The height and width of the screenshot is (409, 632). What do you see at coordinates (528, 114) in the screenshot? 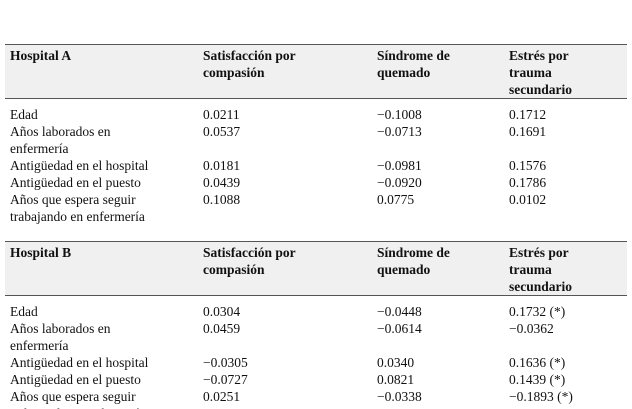
I see `cell: 0.1712` at bounding box center [528, 114].